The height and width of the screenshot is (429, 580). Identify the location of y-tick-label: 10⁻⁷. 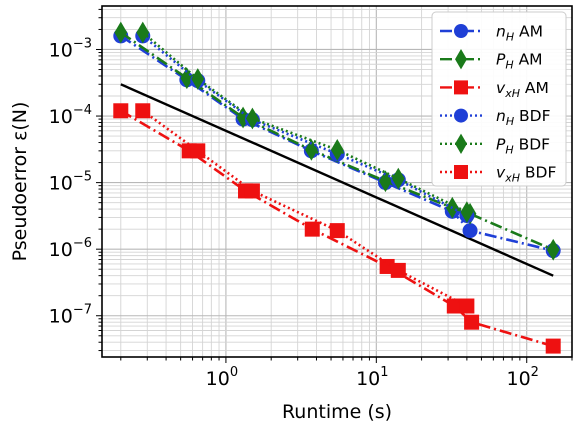
(70, 315).